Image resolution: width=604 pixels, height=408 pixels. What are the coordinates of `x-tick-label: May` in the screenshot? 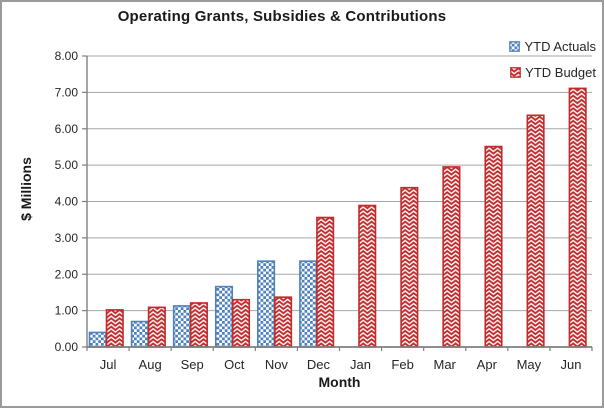 It's located at (529, 364).